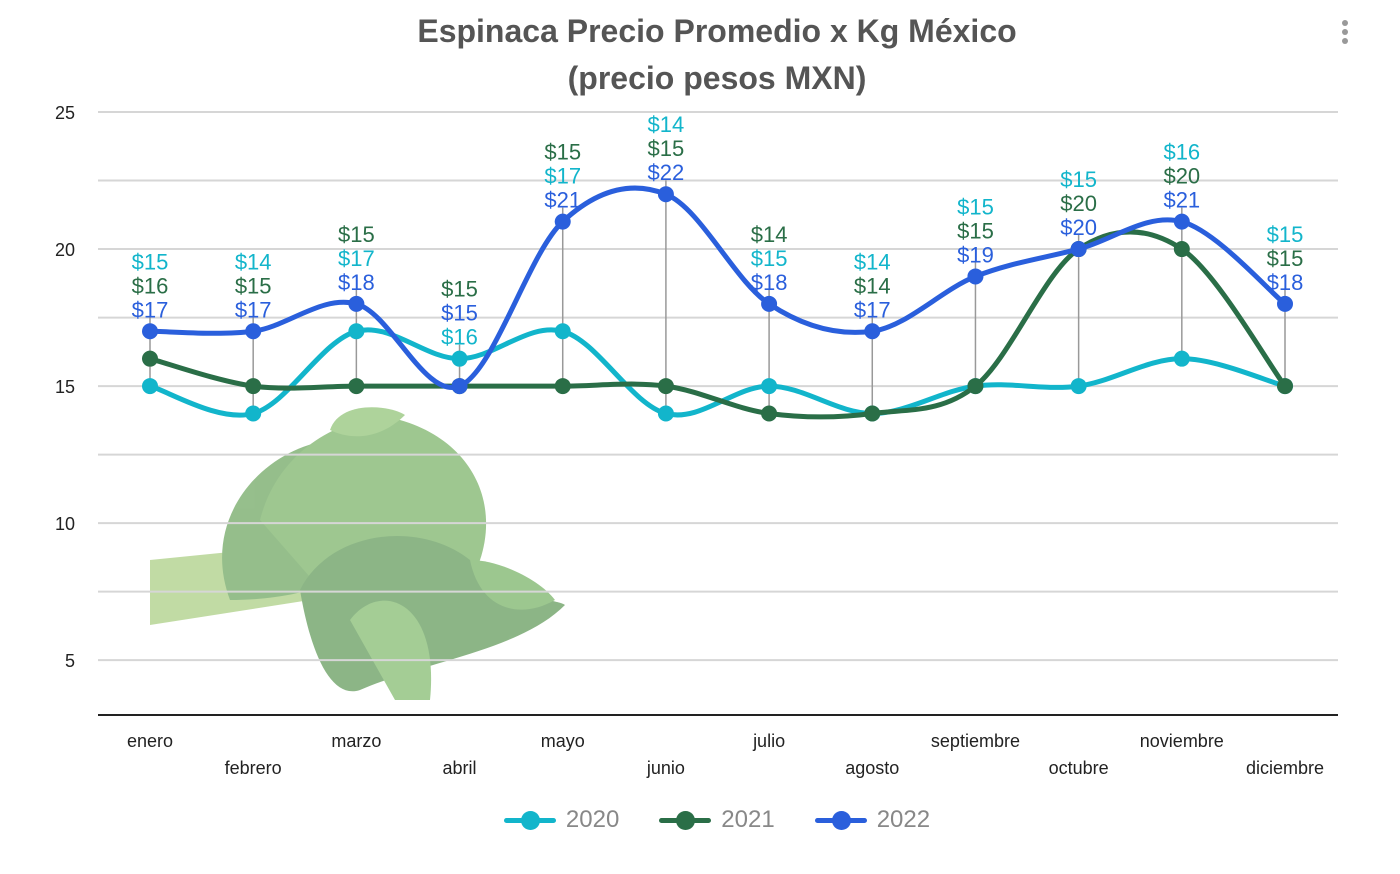  I want to click on data-label-2022: $15, so click(459, 313).